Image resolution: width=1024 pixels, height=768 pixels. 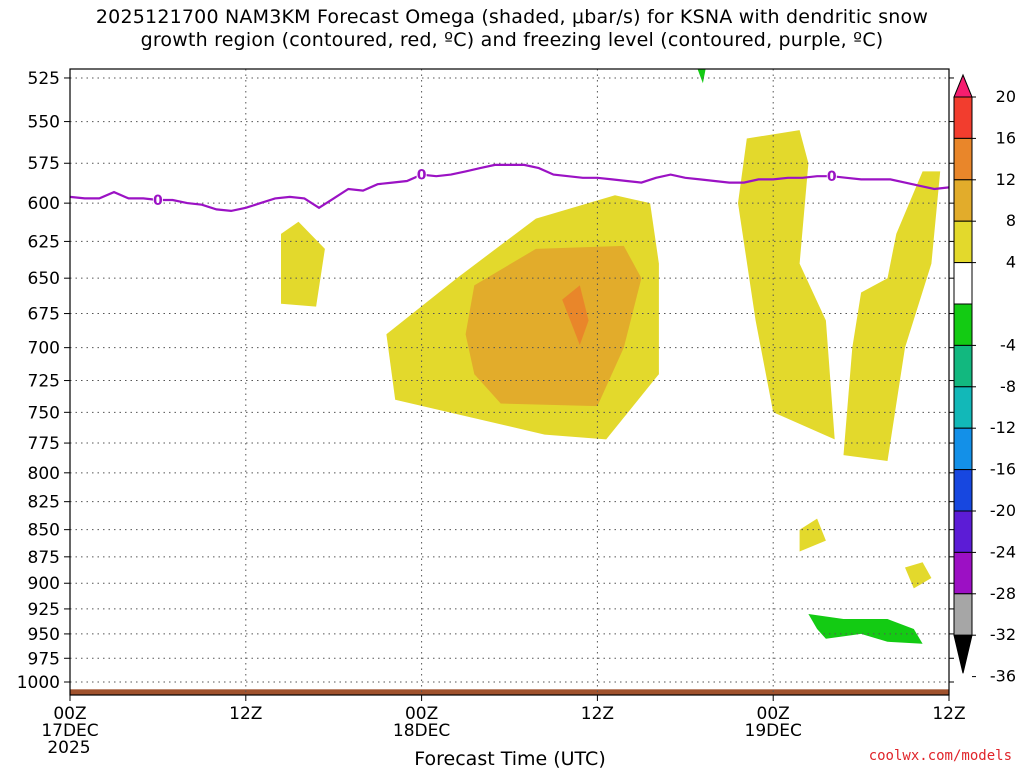 I want to click on terrain-layer, so click(x=509, y=692).